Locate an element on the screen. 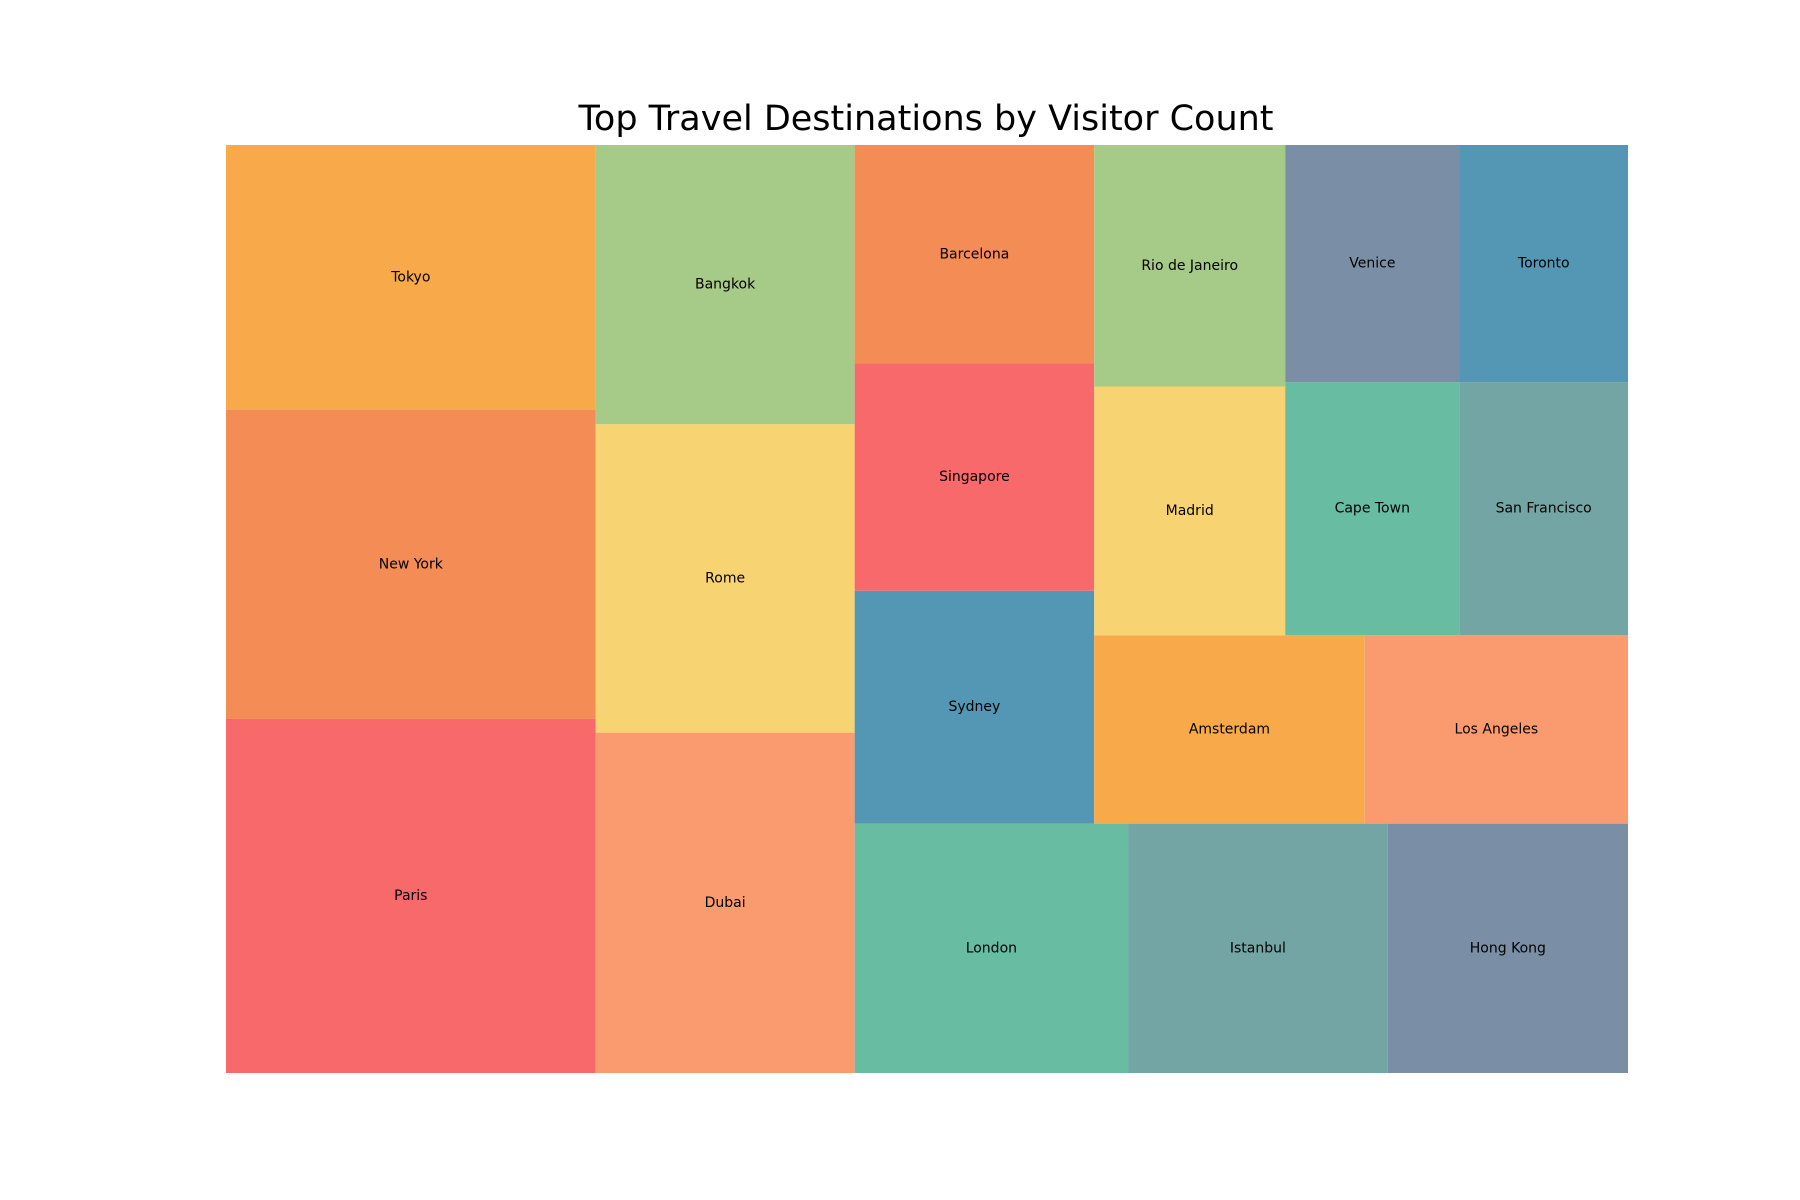 The height and width of the screenshot is (1200, 1800). tile-label-amsterdam: Amsterdam is located at coordinates (1229, 729).